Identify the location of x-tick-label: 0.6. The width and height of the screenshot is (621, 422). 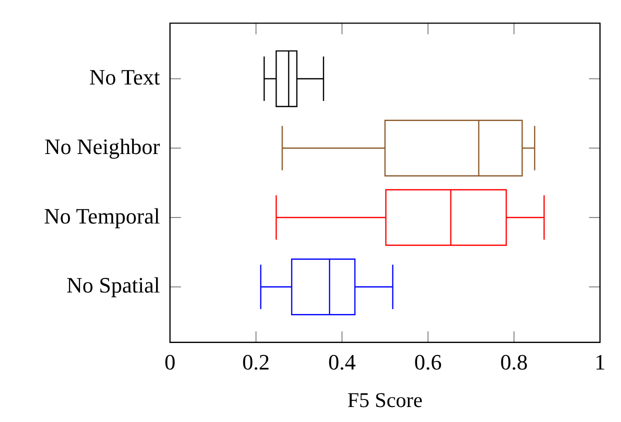
(428, 361).